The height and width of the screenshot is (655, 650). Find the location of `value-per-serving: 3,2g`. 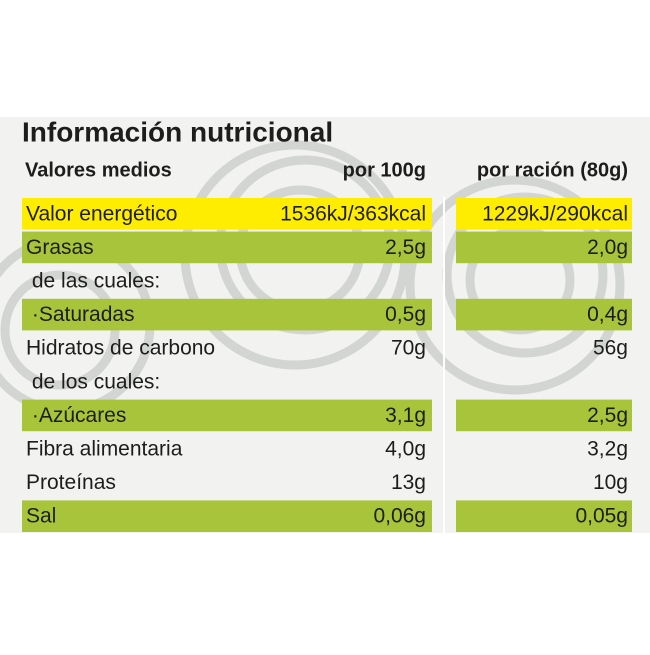

value-per-serving: 3,2g is located at coordinates (607, 449).